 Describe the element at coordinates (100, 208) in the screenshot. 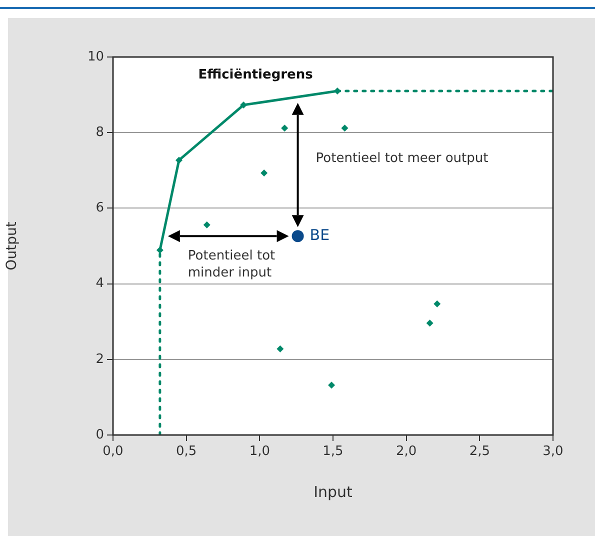

I see `y-tick-label: 6` at that location.